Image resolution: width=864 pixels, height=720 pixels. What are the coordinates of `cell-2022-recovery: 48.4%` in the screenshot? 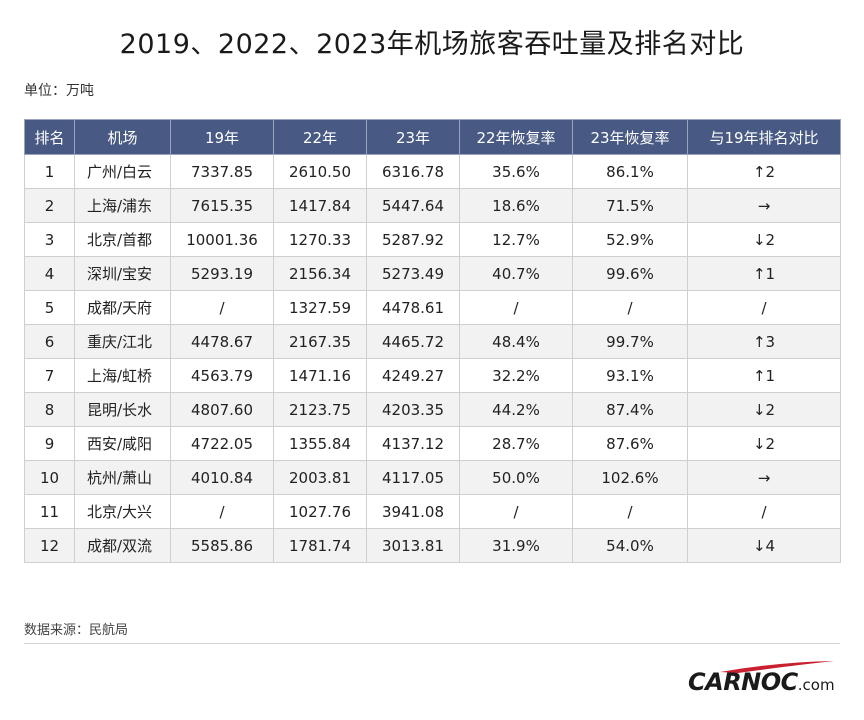 It's located at (516, 341).